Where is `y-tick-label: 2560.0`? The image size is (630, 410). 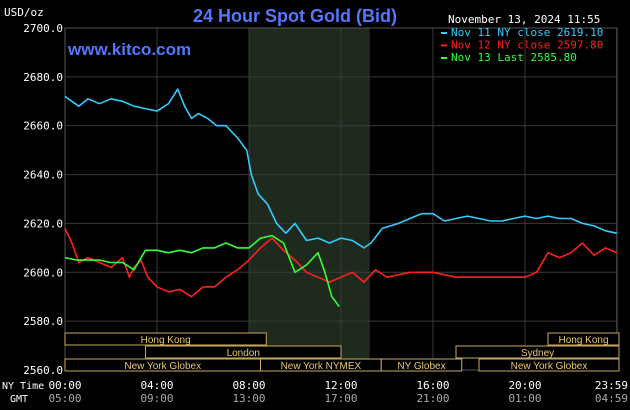 y-tick-label: 2560.0 is located at coordinates (43, 370).